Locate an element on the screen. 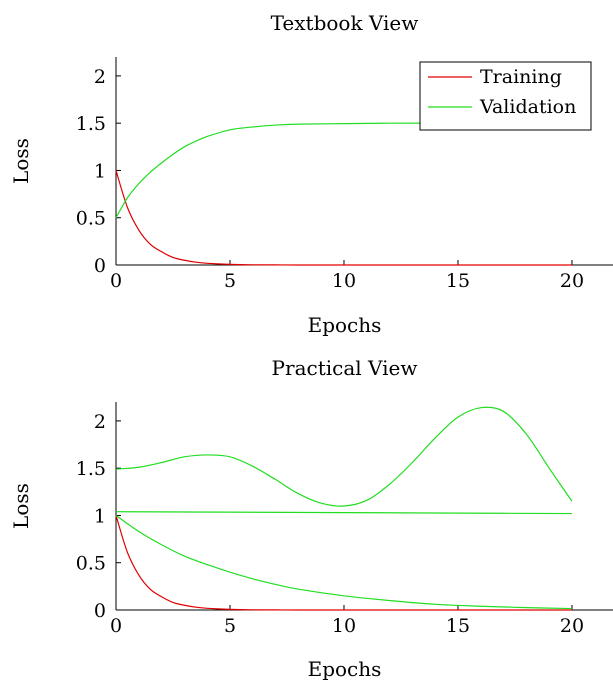 The width and height of the screenshot is (613, 683). chart-title: Practical View is located at coordinates (345, 368).